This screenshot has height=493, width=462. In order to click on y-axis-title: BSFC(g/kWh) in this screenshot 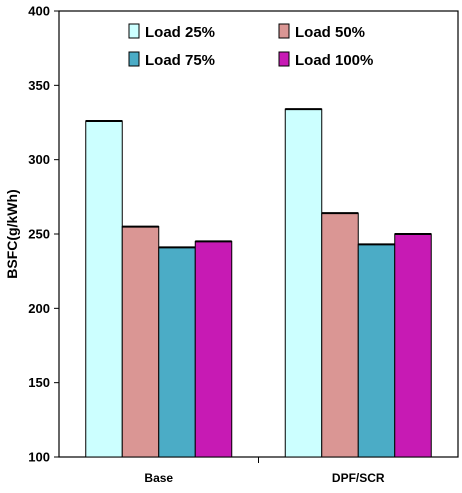, I will do `click(12, 233)`.